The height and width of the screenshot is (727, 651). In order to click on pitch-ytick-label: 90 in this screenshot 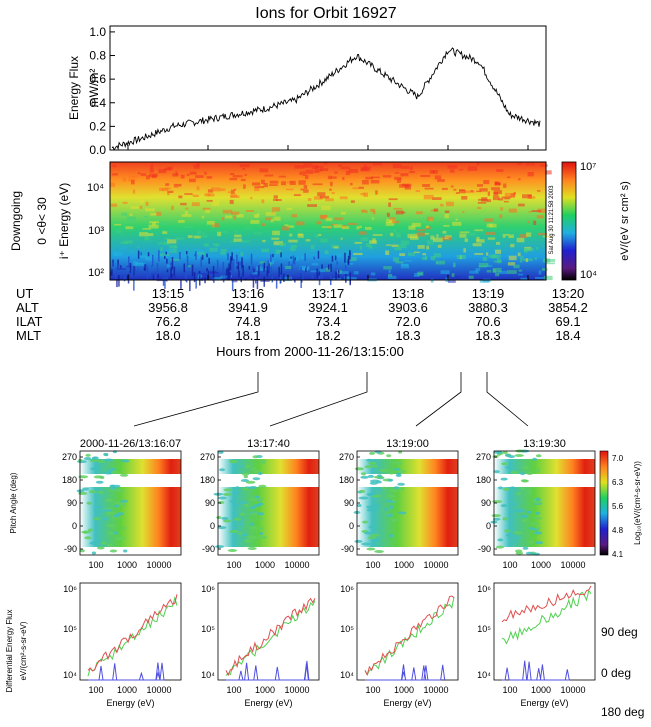, I will do `click(486, 503)`.